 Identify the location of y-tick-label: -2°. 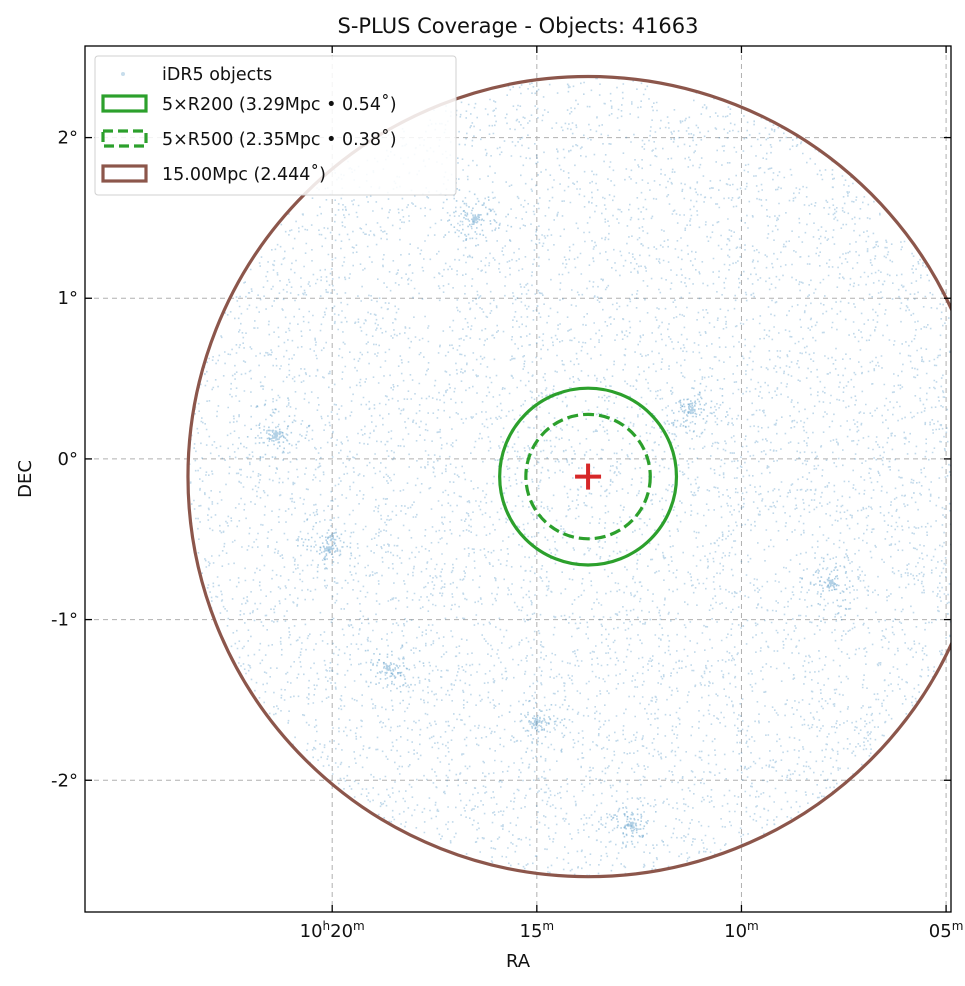
(64, 780).